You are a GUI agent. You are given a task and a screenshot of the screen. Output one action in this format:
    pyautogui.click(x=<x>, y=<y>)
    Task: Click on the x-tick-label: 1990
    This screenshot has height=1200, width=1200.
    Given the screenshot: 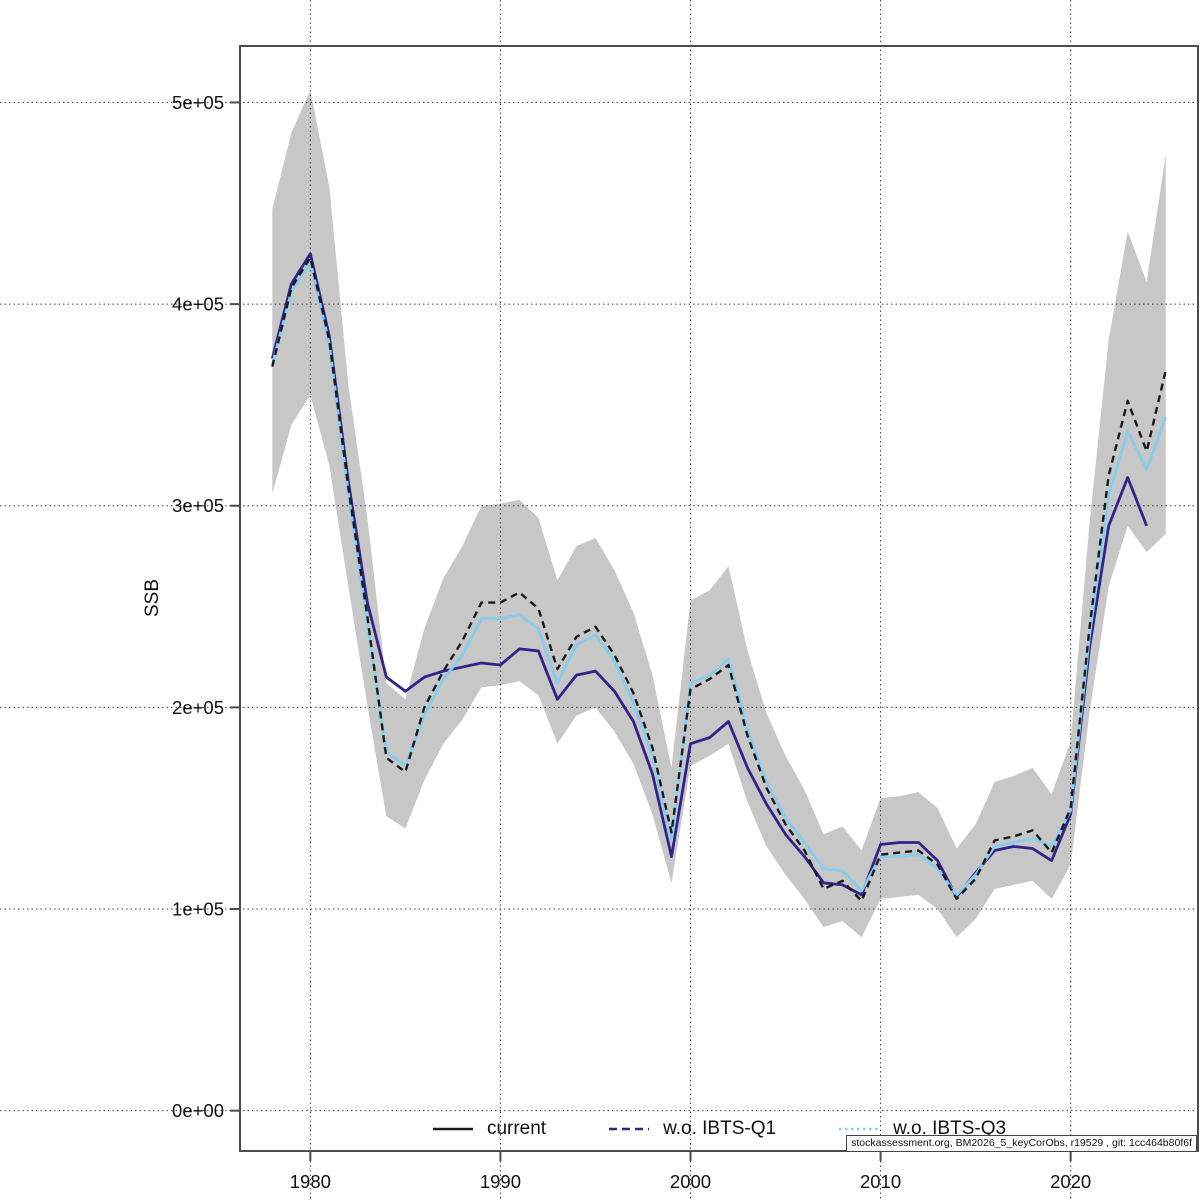 What is the action you would take?
    pyautogui.click(x=500, y=1181)
    